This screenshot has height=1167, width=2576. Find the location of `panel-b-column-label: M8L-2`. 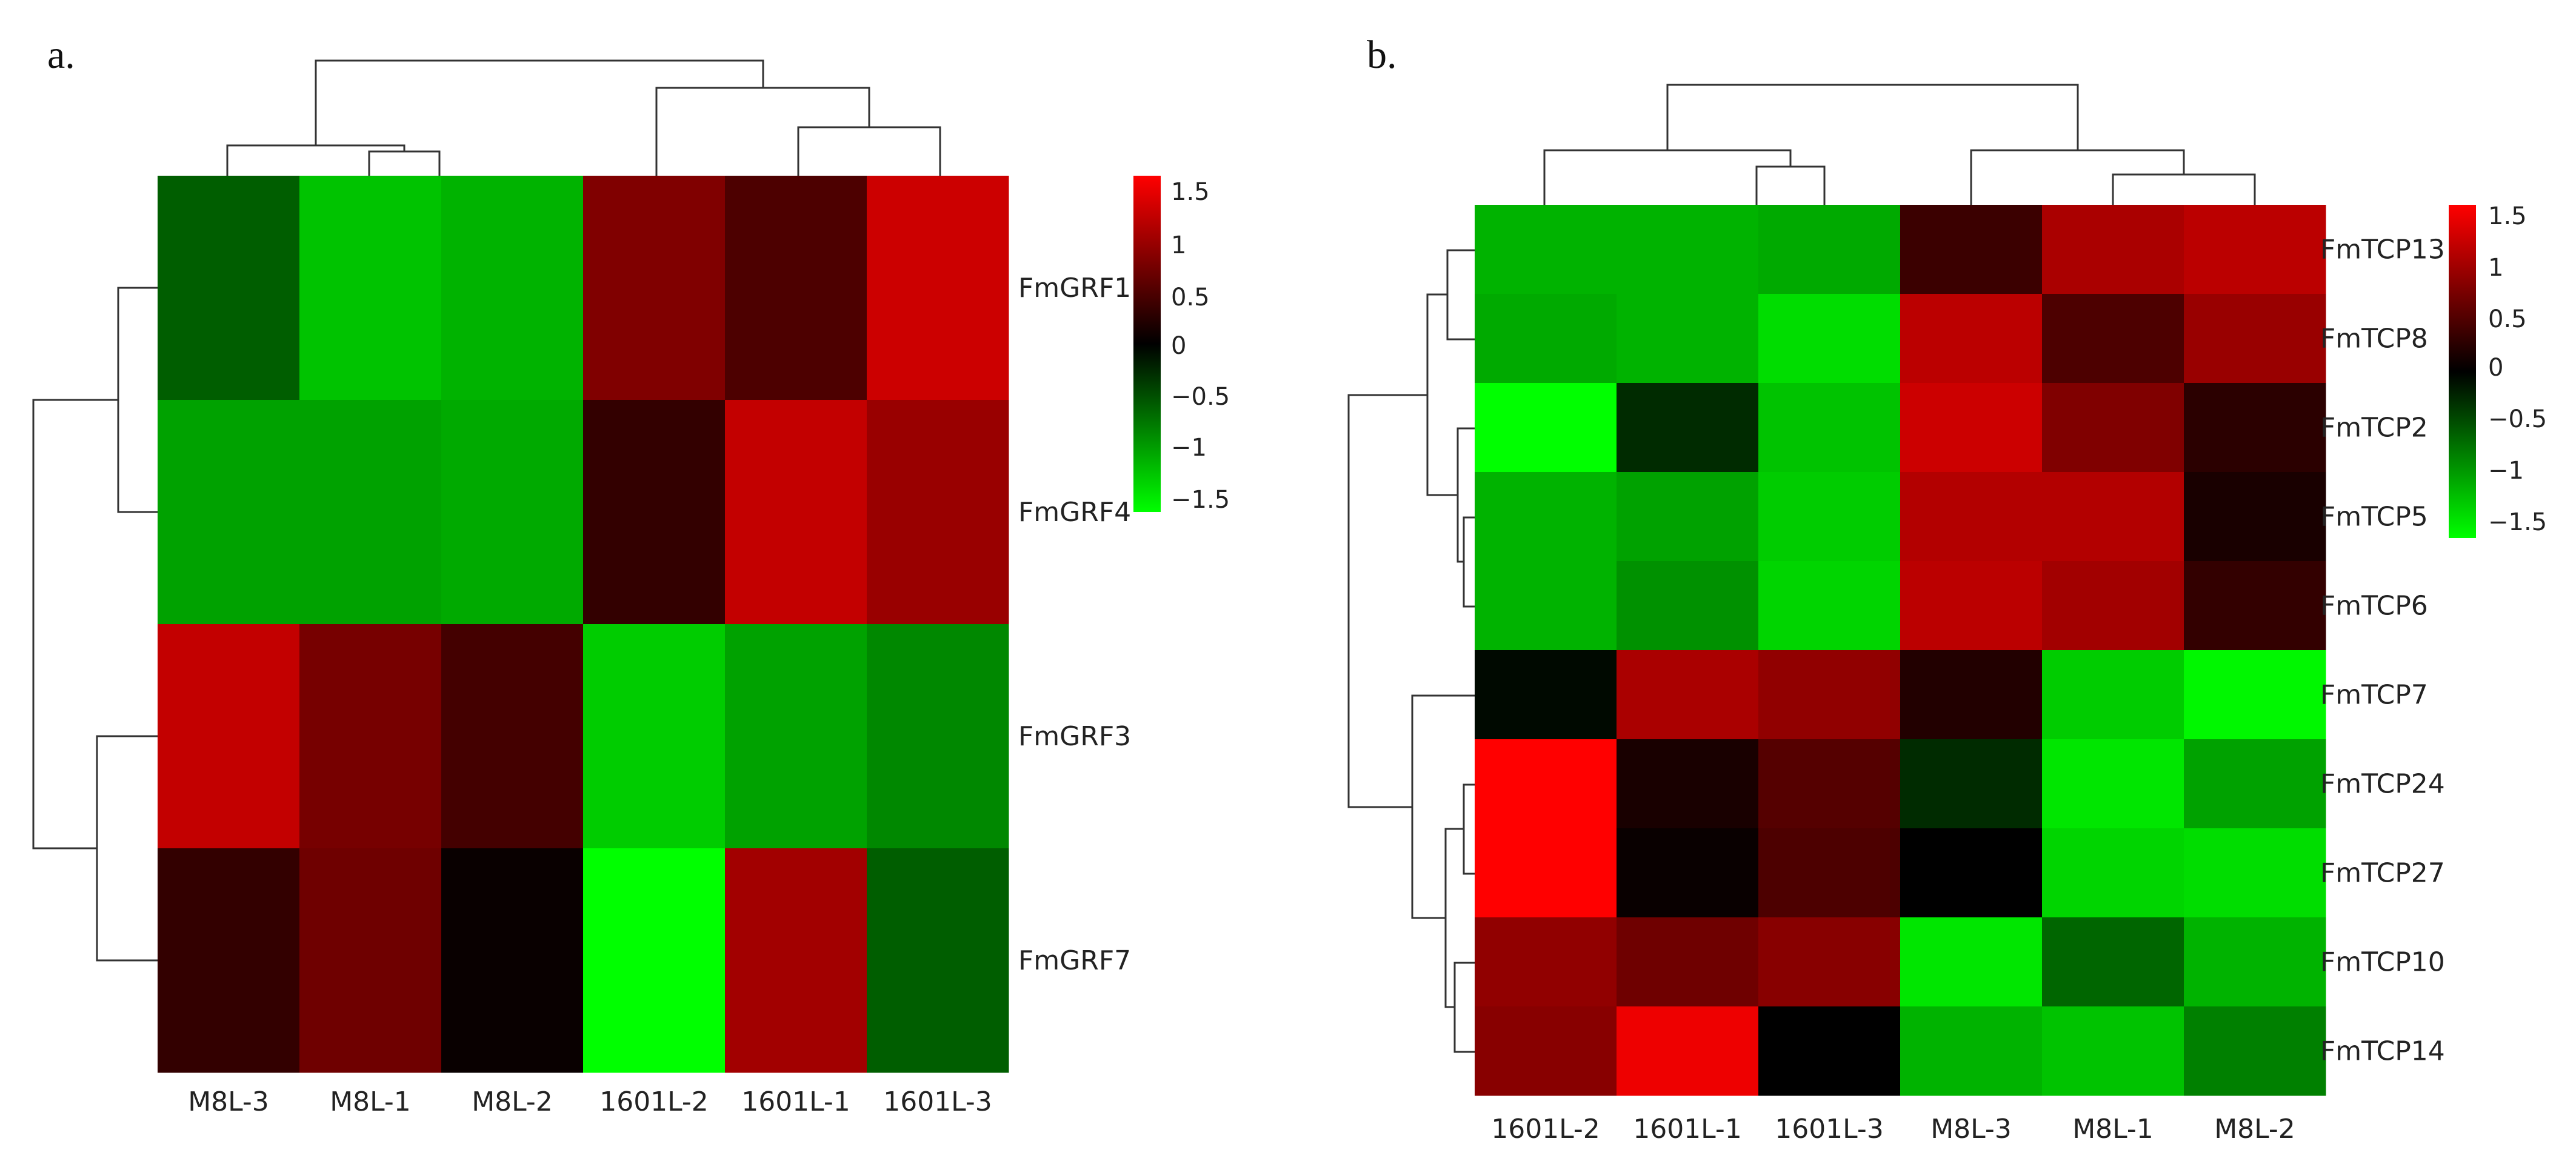

panel-b-column-label: M8L-2 is located at coordinates (2254, 1129).